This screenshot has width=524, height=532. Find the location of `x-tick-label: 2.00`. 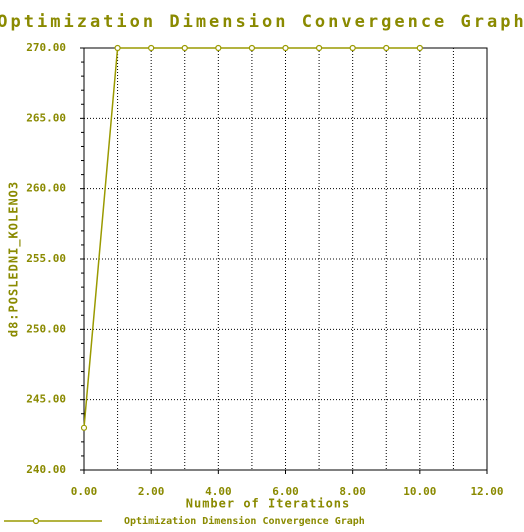

x-tick-label: 2.00 is located at coordinates (151, 491).